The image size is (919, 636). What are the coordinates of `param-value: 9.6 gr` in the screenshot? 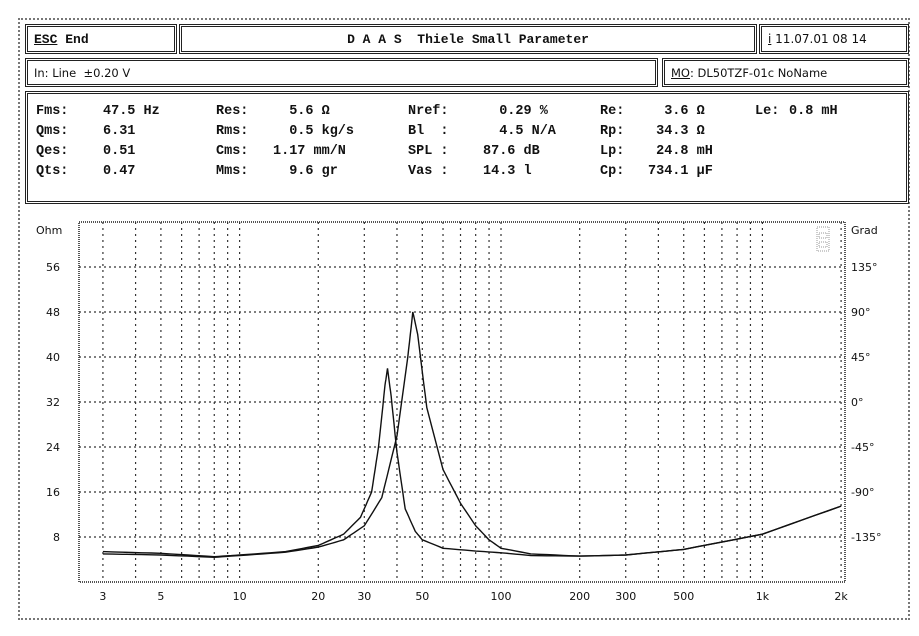 It's located at (305, 171).